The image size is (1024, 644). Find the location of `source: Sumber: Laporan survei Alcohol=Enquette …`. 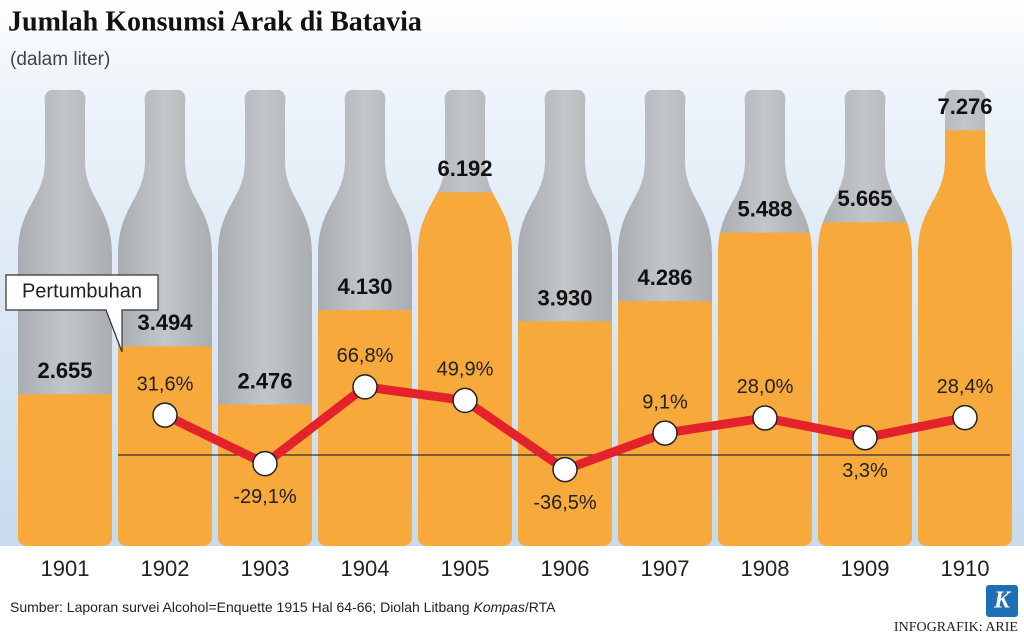

source: Sumber: Laporan survei Alcohol=Enquette … is located at coordinates (283, 607).